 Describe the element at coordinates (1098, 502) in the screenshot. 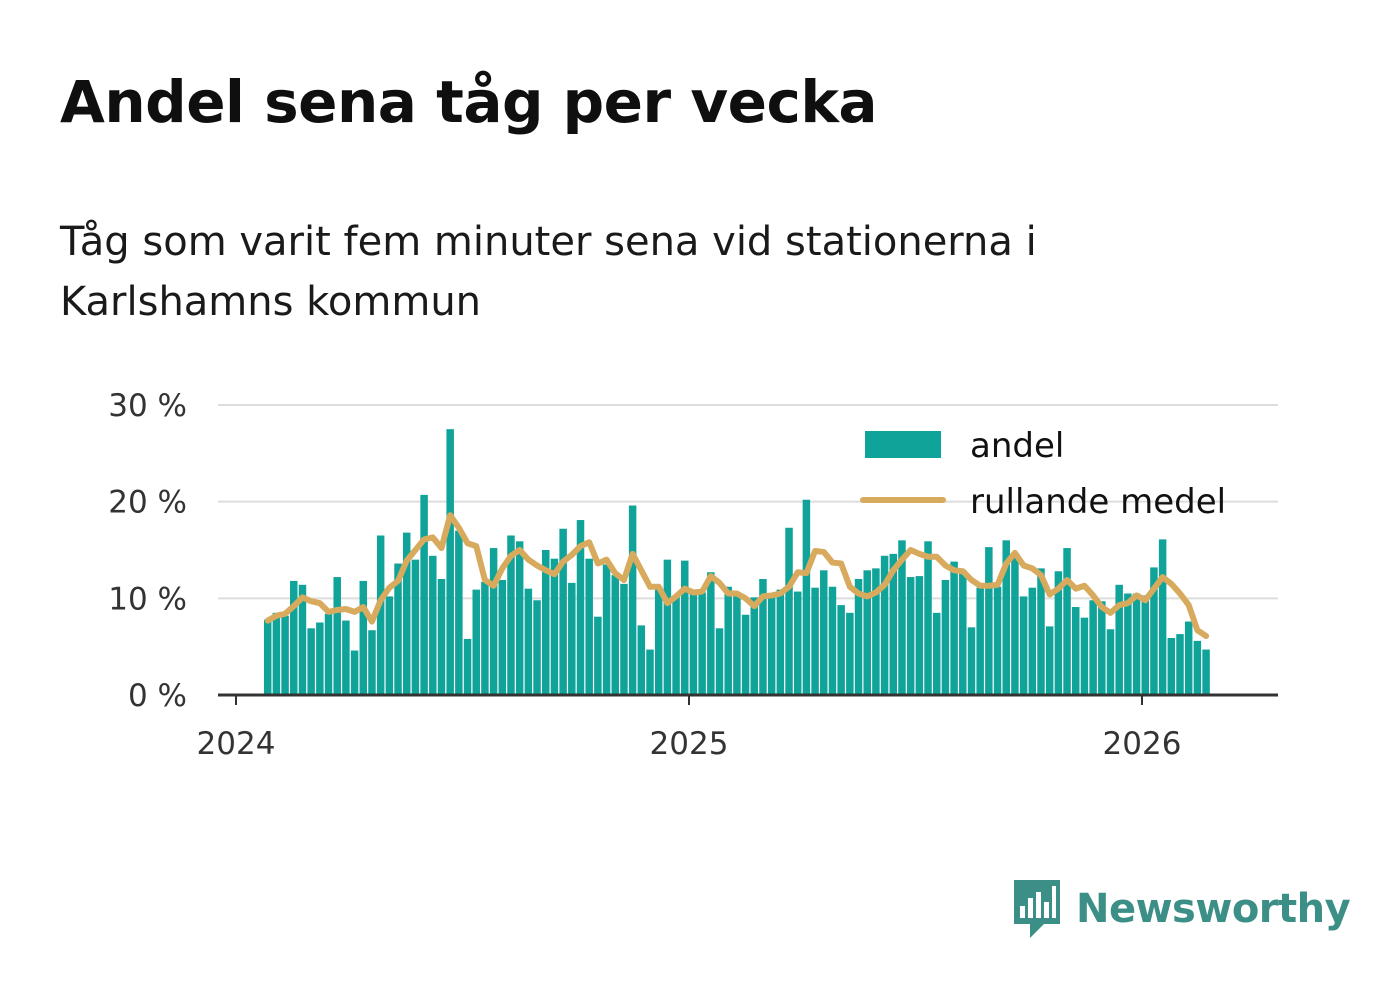

I see `legend-label-rullande-medel: rullande medel` at that location.